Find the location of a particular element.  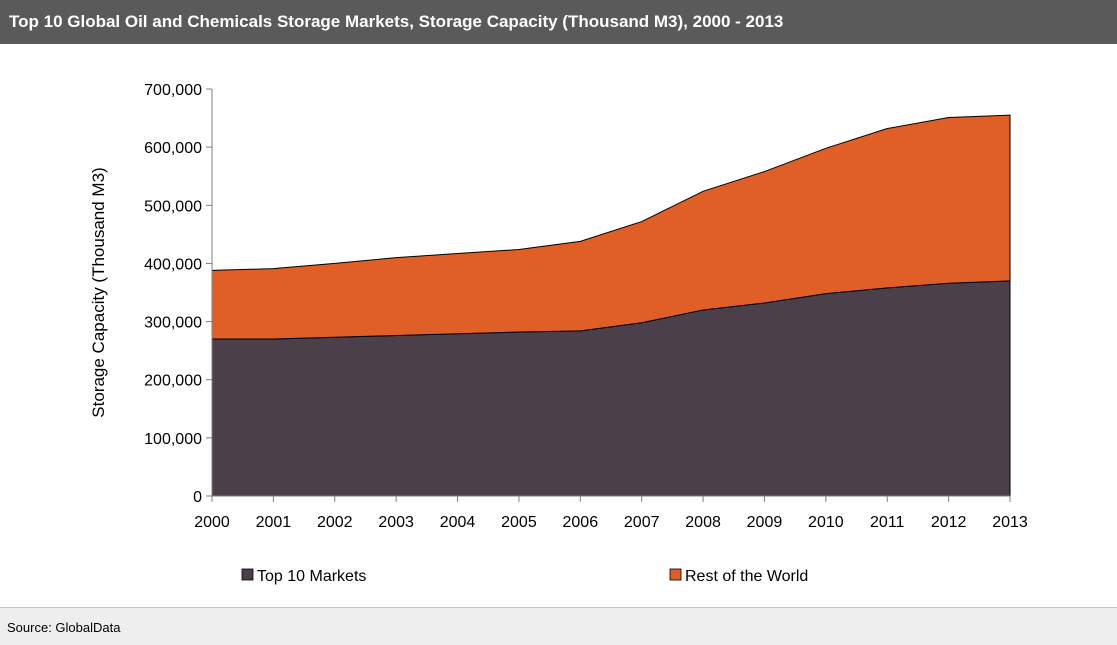

x-tick-label: 2012 is located at coordinates (949, 522).